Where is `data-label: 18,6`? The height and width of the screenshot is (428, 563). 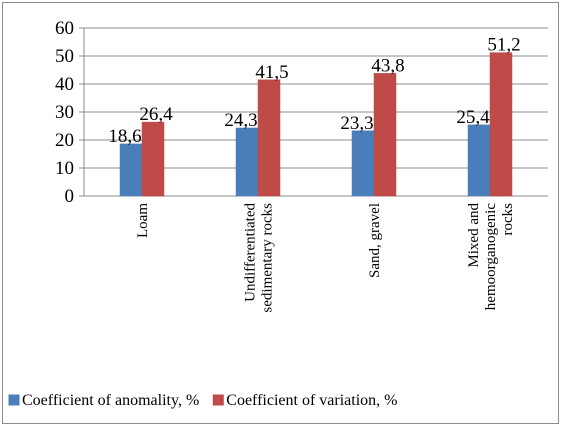 data-label: 18,6 is located at coordinates (124, 136).